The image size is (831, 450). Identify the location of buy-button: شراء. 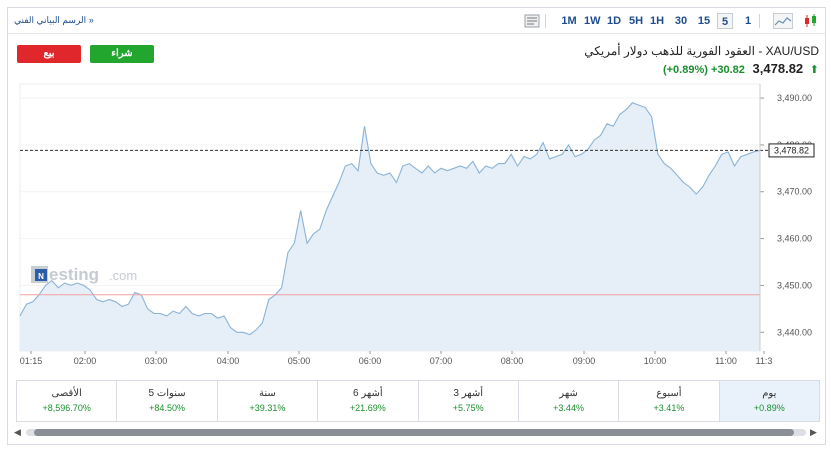
(122, 54).